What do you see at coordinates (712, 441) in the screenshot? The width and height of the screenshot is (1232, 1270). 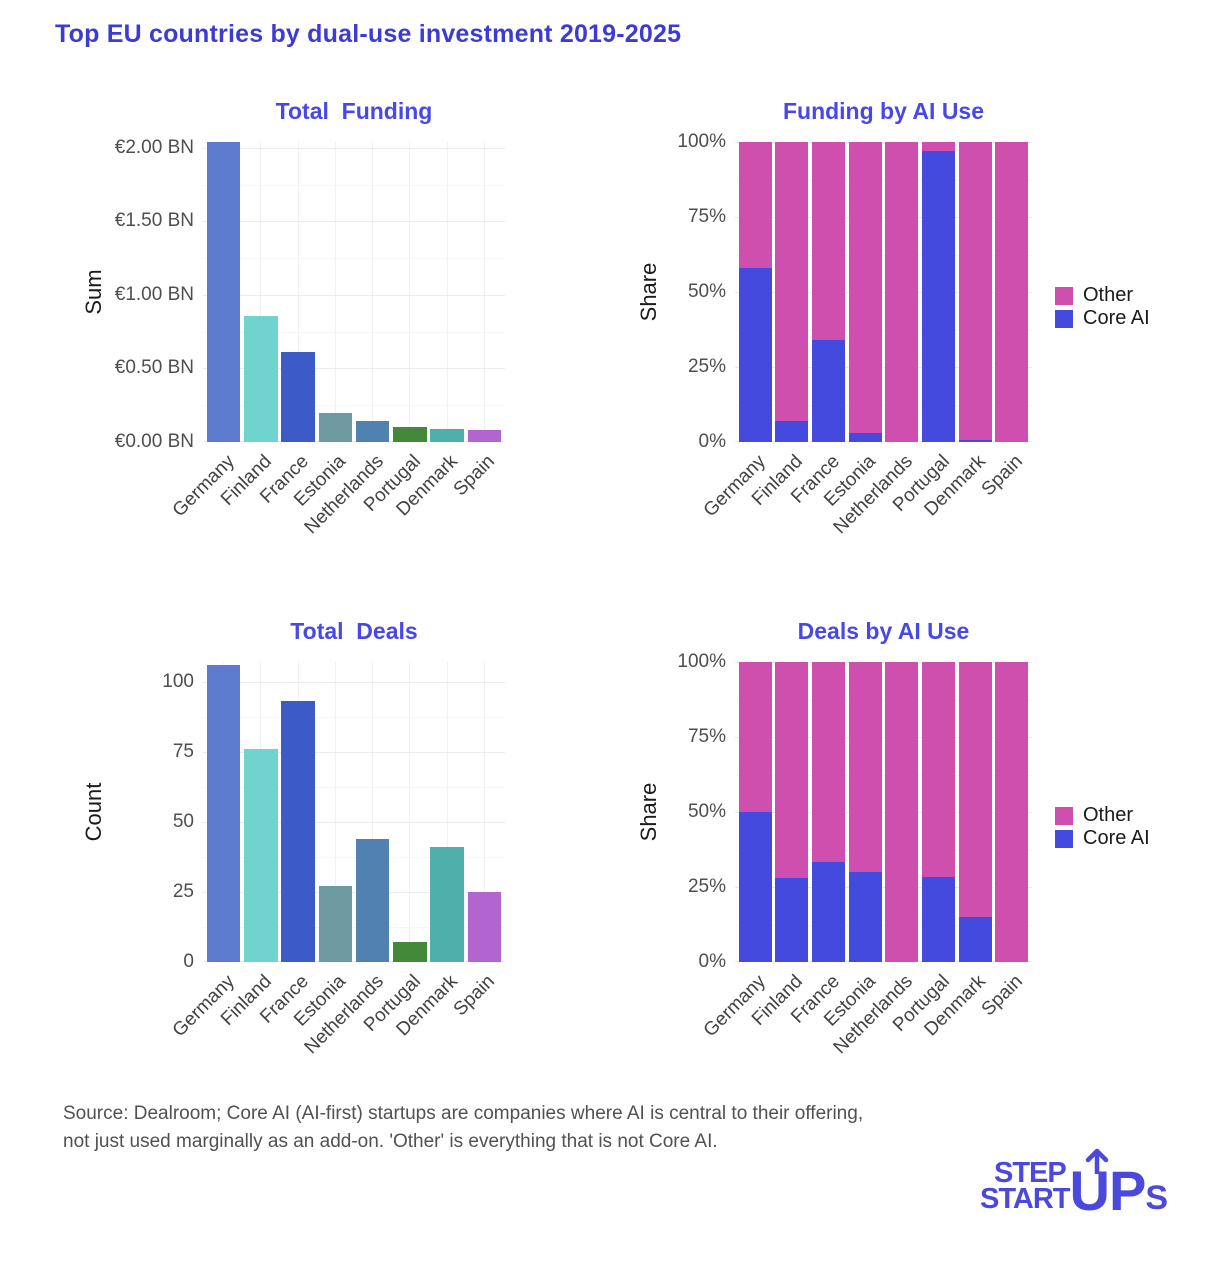 I see `y-tick-label: 0%` at bounding box center [712, 441].